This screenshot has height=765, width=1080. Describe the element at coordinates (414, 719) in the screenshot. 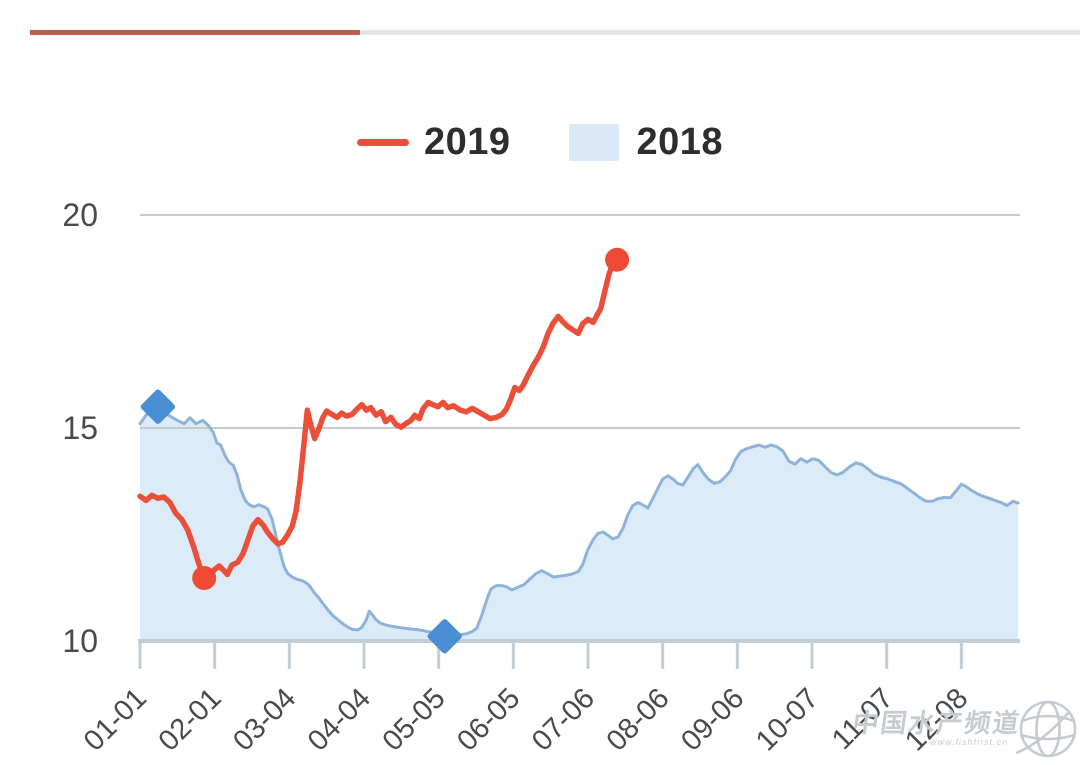

I see `x-tick-label: 05-05` at that location.